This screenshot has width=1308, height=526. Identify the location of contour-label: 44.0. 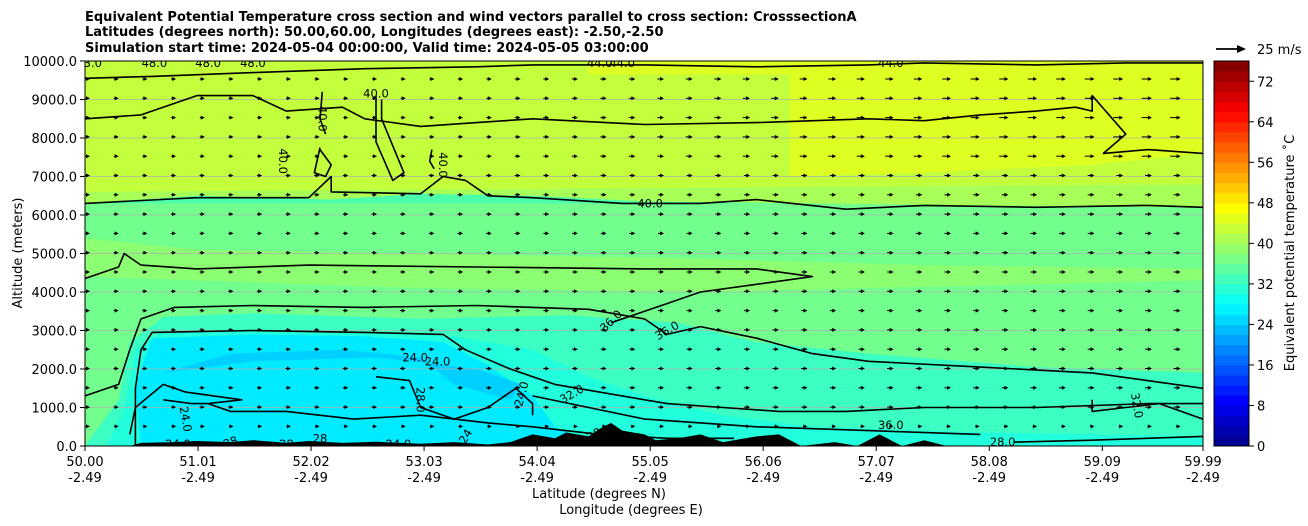
(622, 63).